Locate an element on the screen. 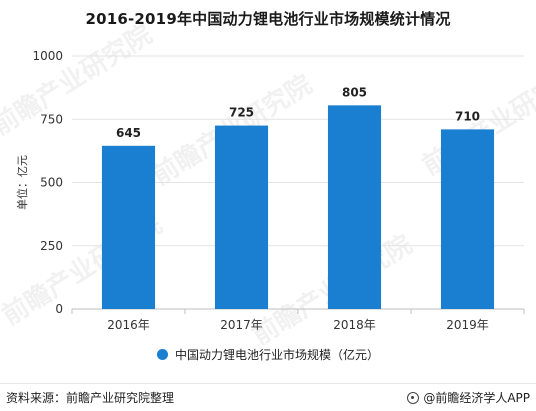 The width and height of the screenshot is (536, 411). data-label: 645 is located at coordinates (128, 133).